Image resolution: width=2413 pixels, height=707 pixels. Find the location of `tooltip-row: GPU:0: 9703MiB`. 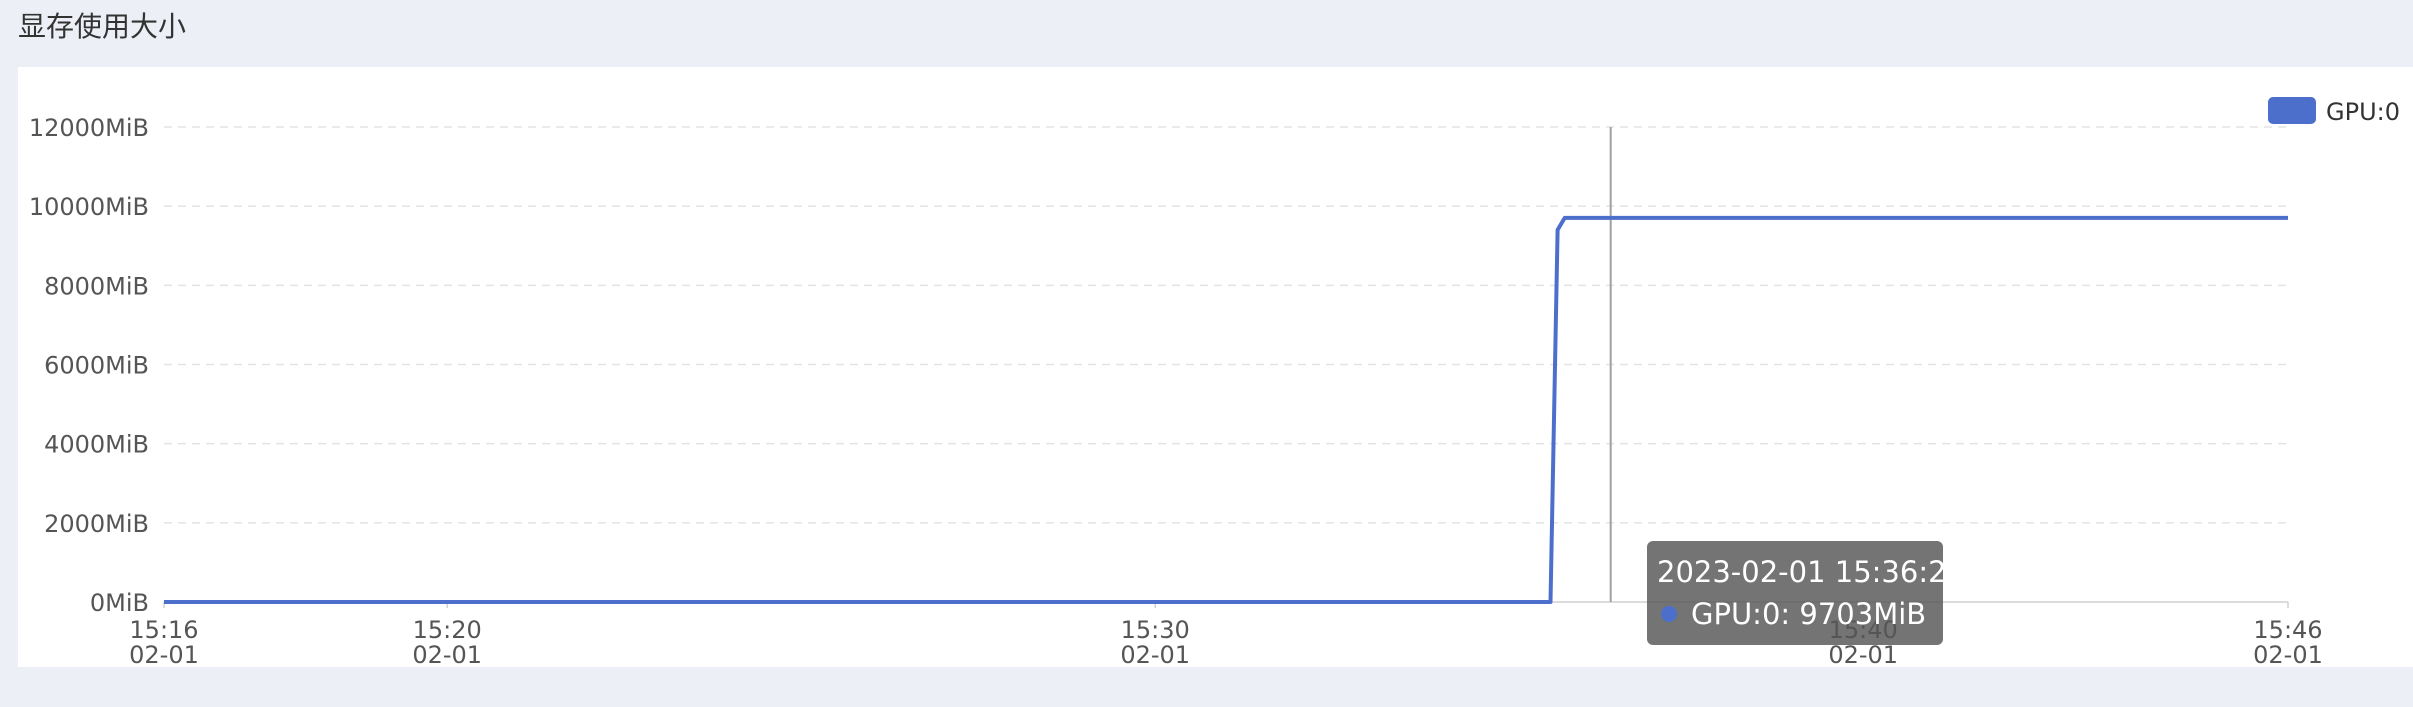

tooltip-row: GPU:0: 9703MiB is located at coordinates (1795, 614).